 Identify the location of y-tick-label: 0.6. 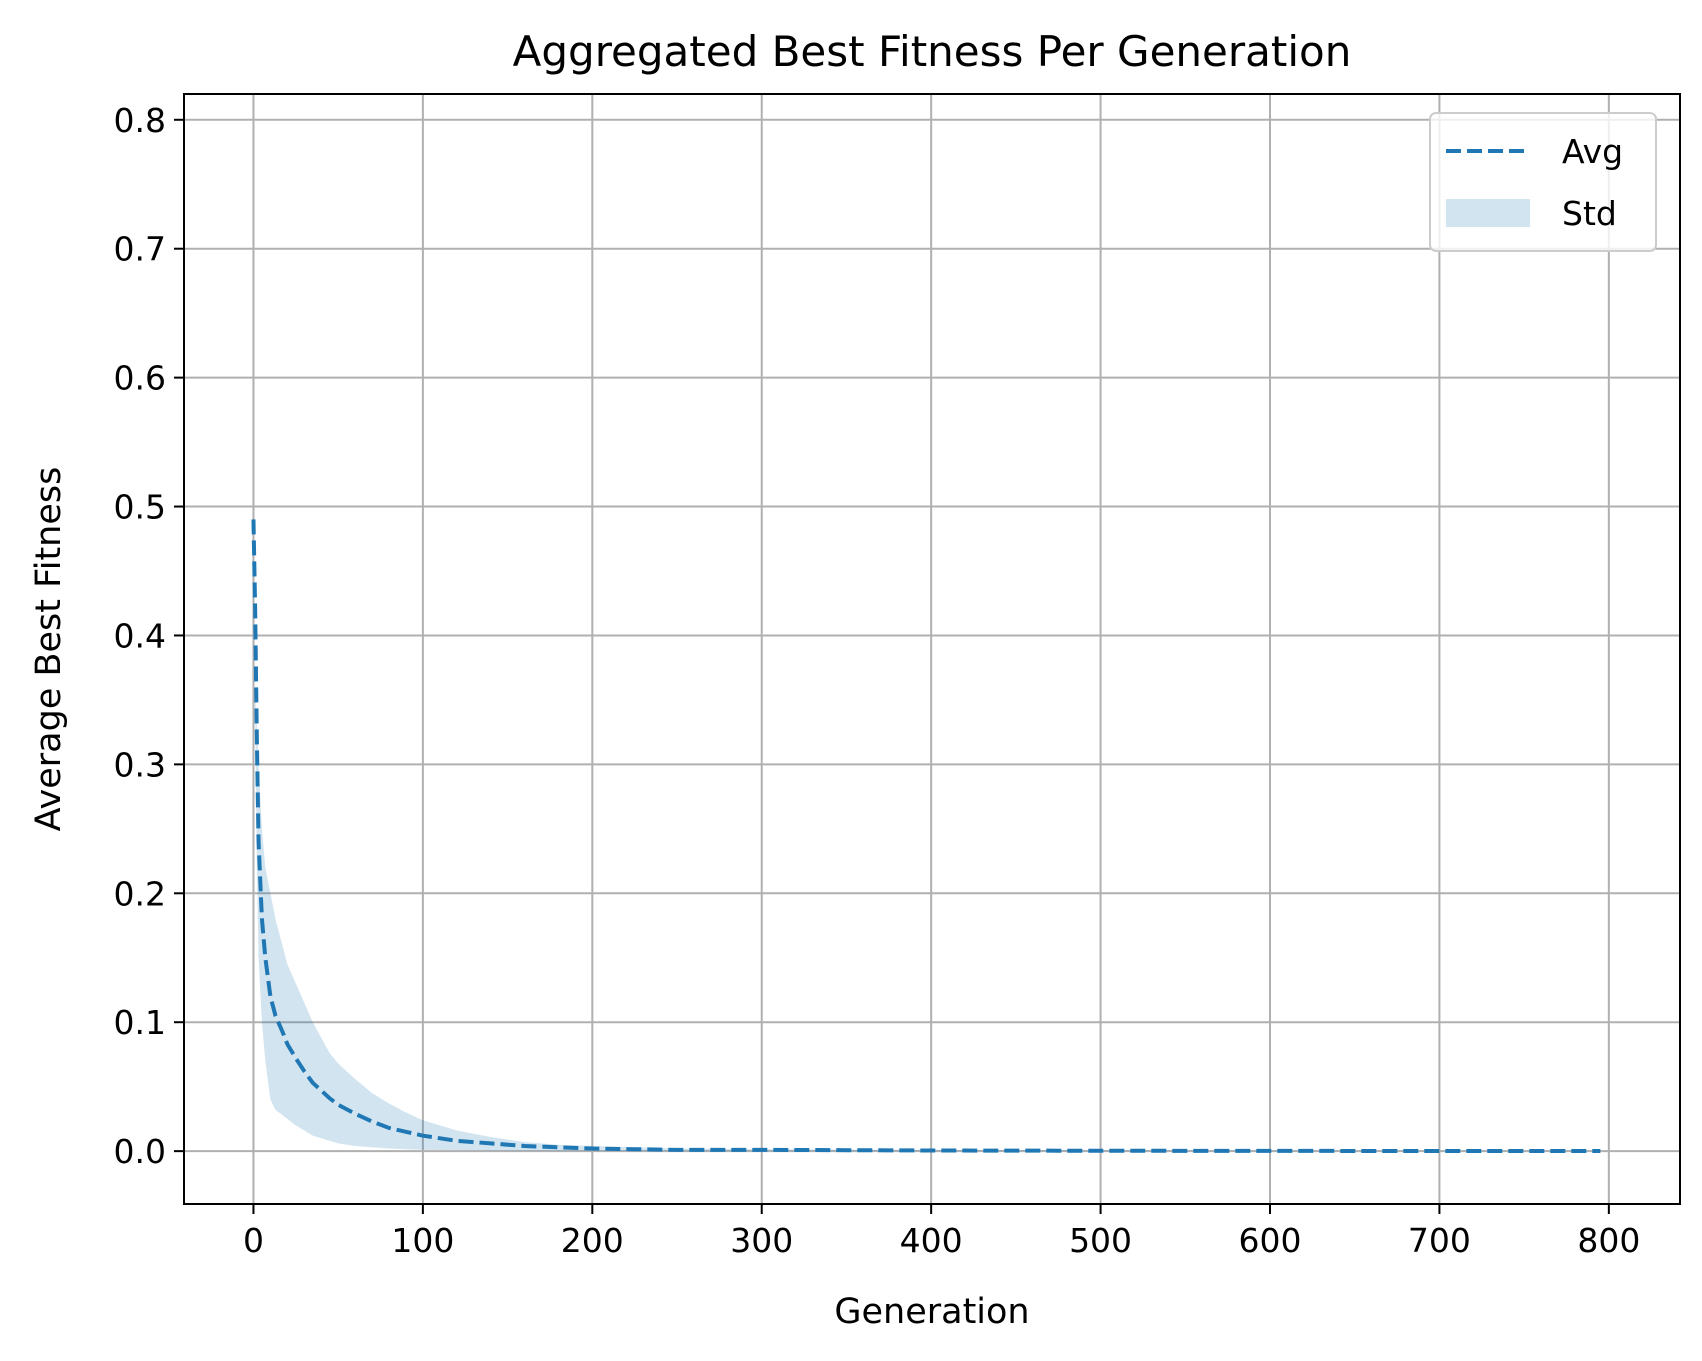
(140, 378).